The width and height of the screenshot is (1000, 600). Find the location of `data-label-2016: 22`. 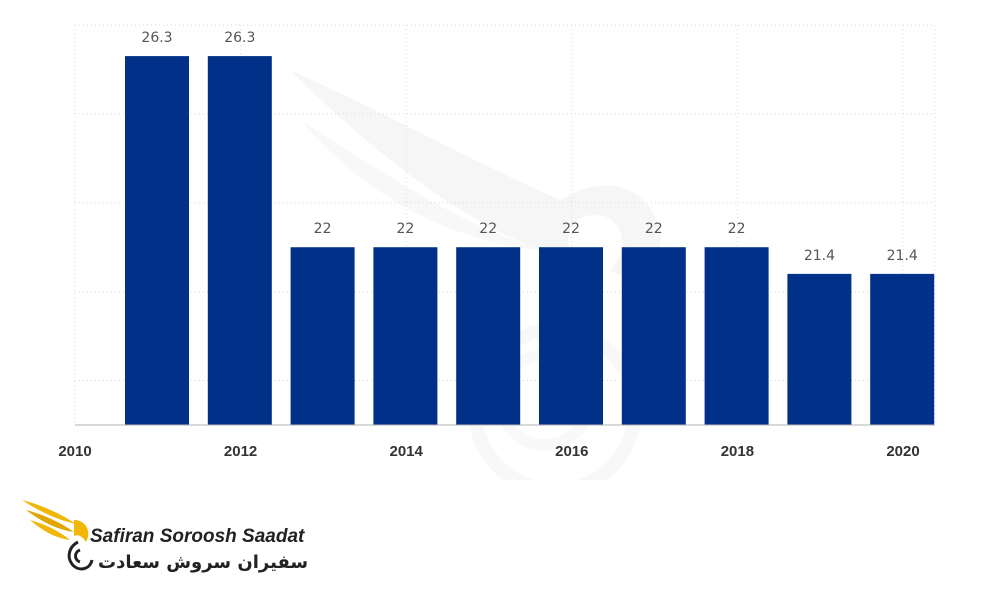

data-label-2016: 22 is located at coordinates (571, 229).